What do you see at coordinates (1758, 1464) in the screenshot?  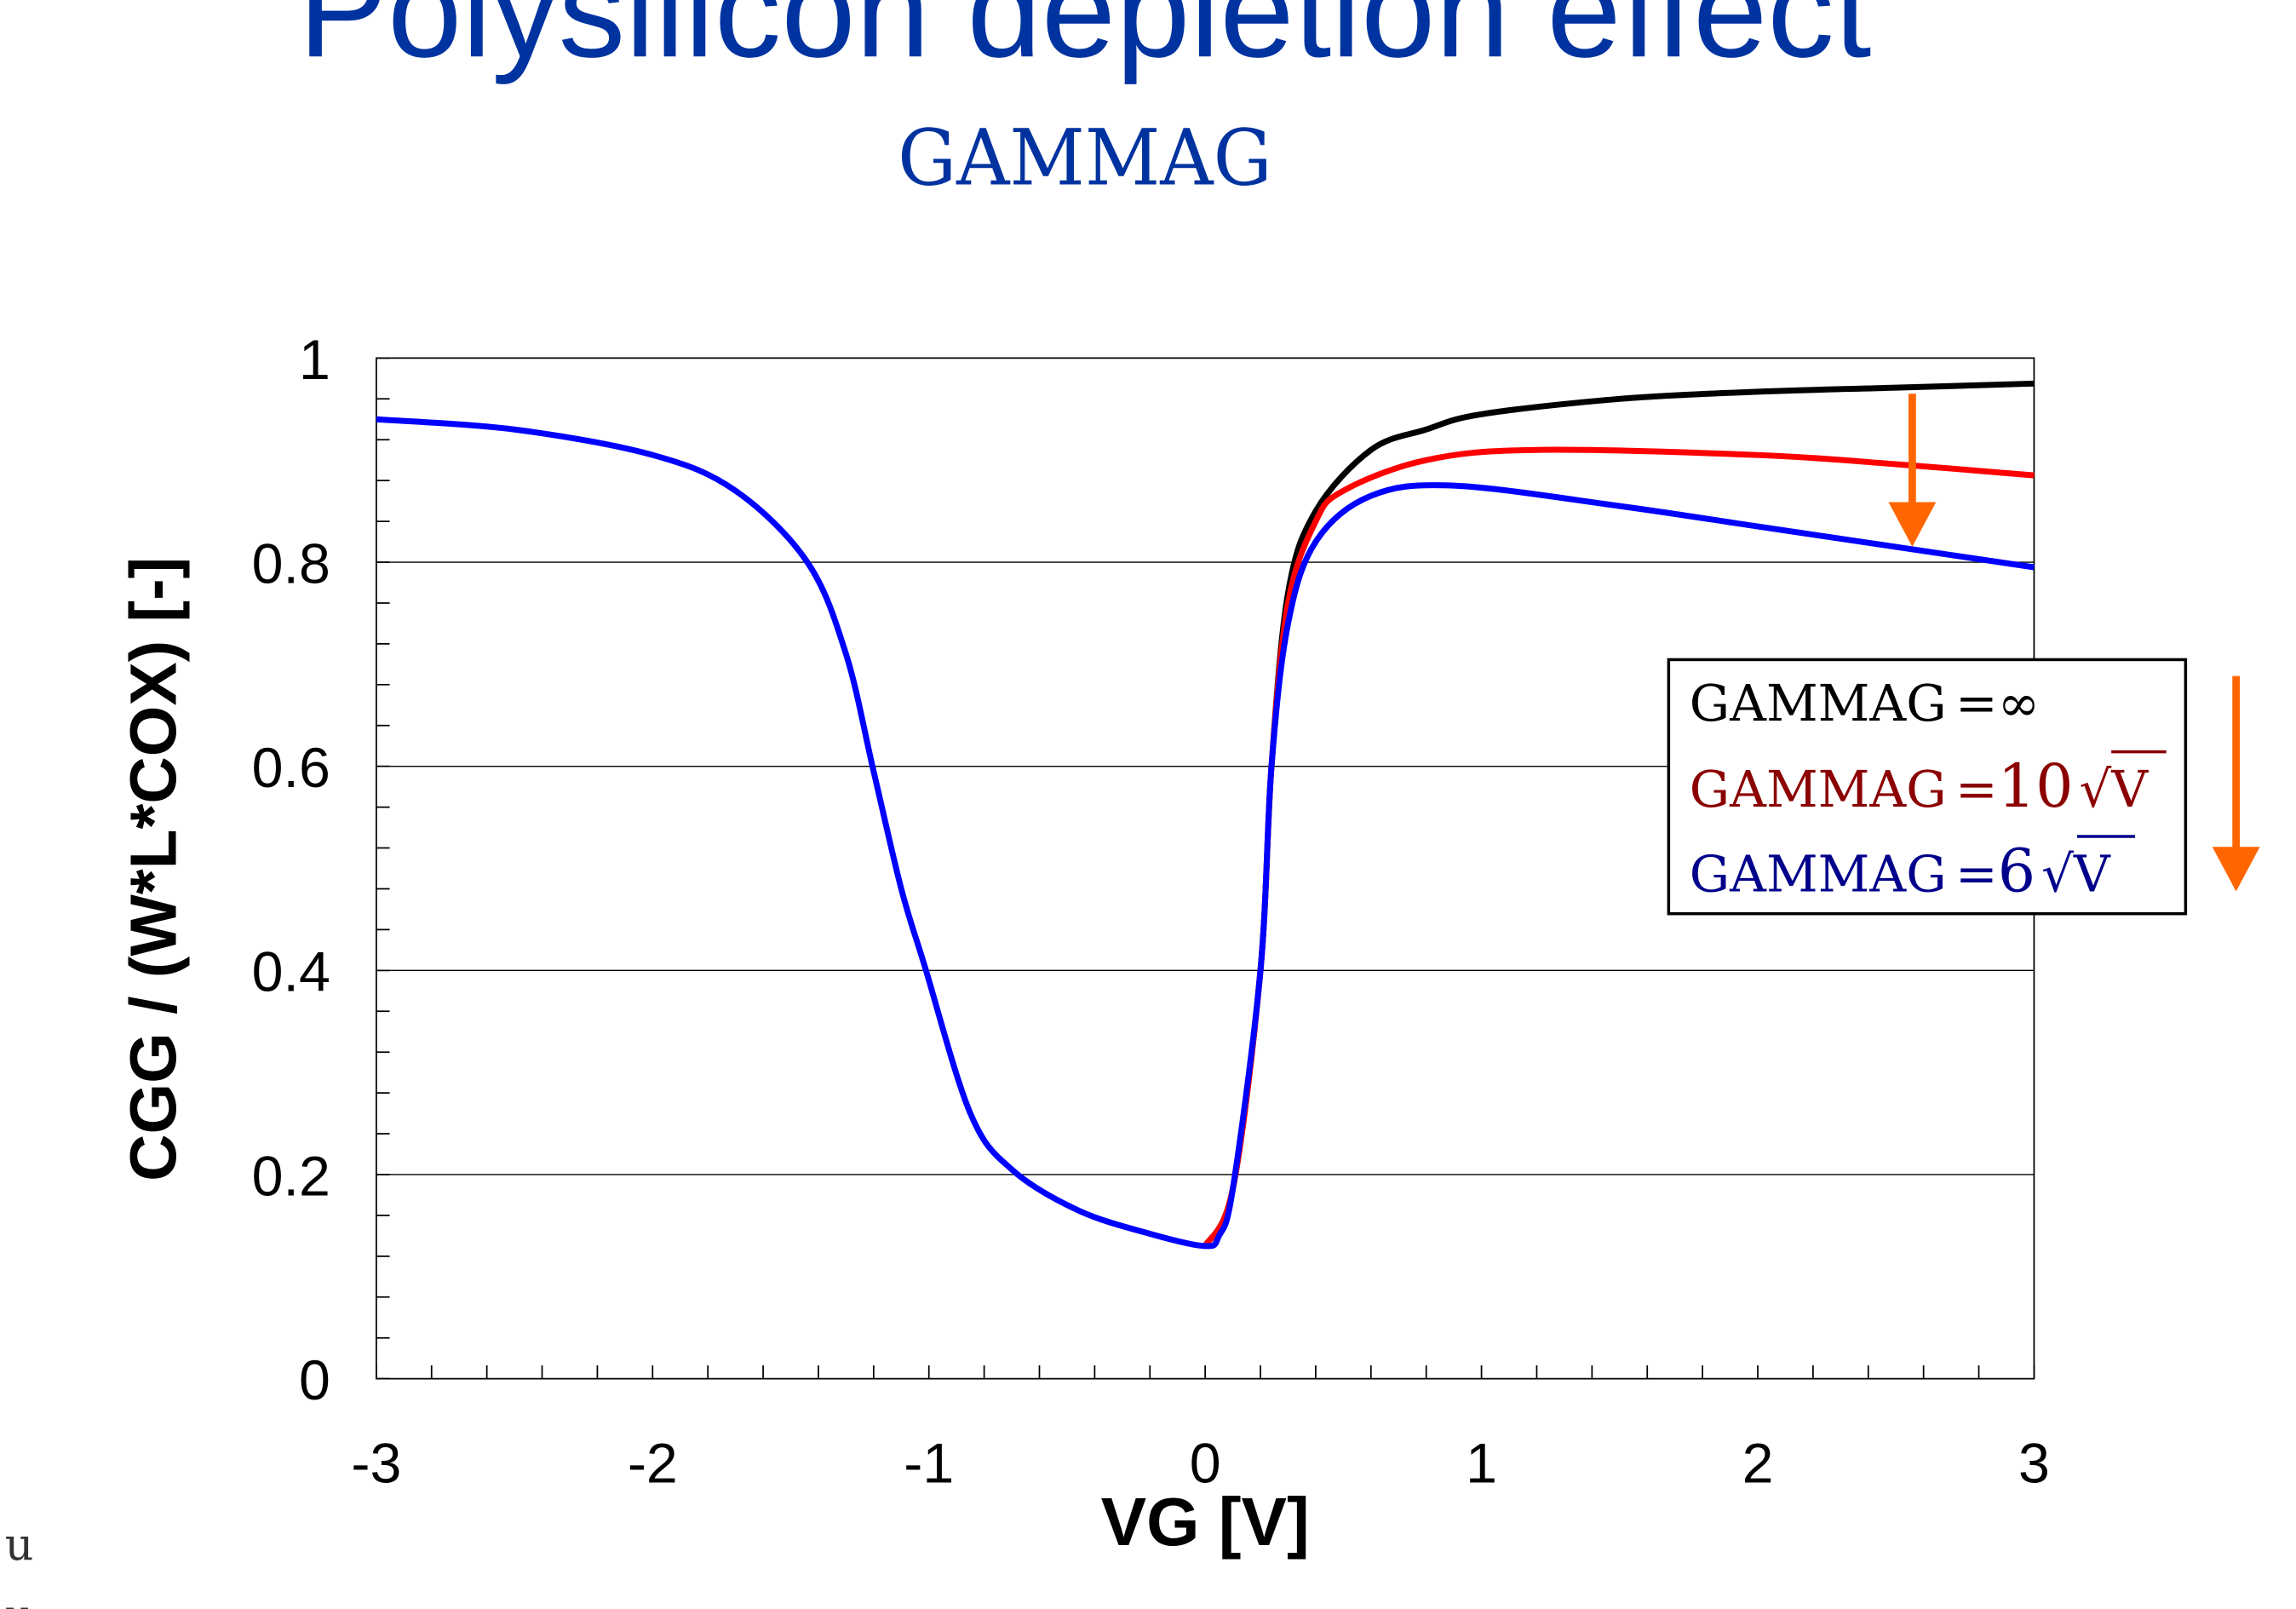 I see `x-tick-label: 2` at bounding box center [1758, 1464].